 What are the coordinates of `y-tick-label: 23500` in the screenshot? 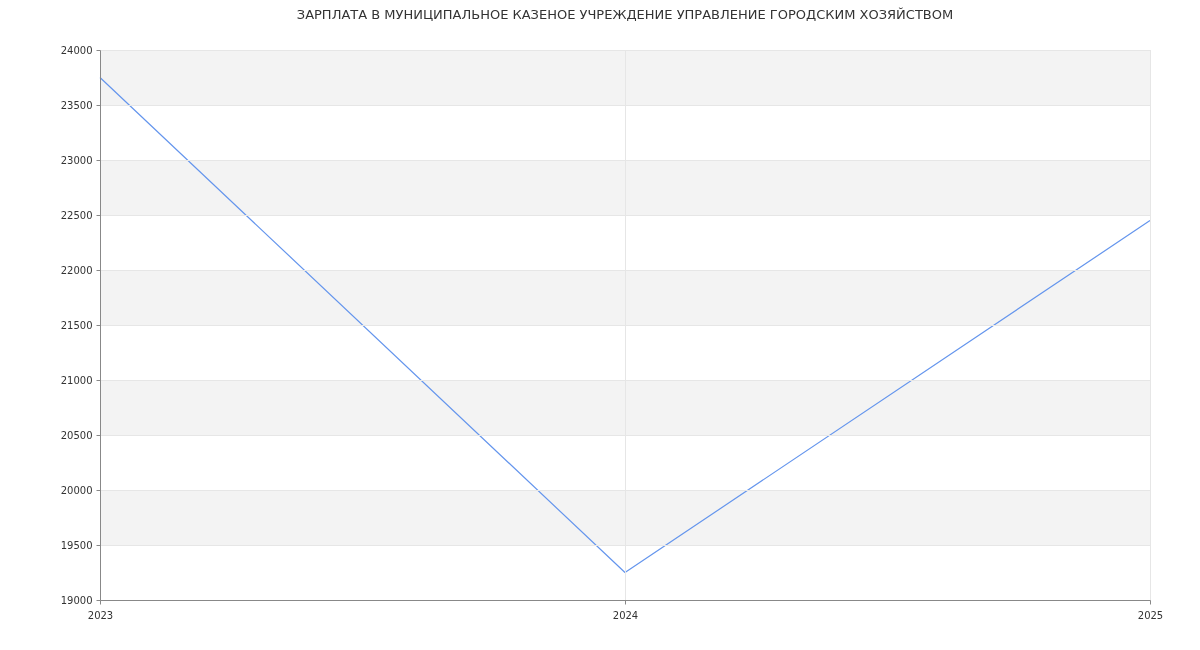 It's located at (76, 105).